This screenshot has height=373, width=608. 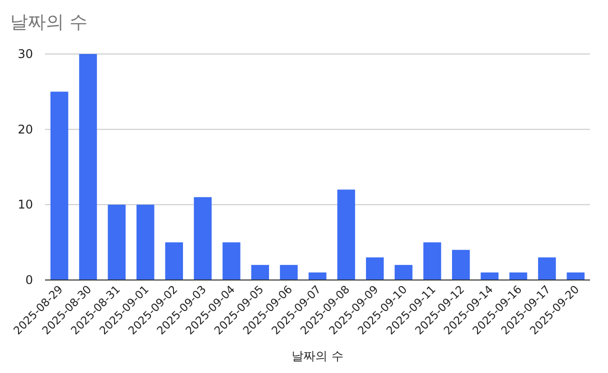 What do you see at coordinates (25, 129) in the screenshot?
I see `y-tick-label: 20` at bounding box center [25, 129].